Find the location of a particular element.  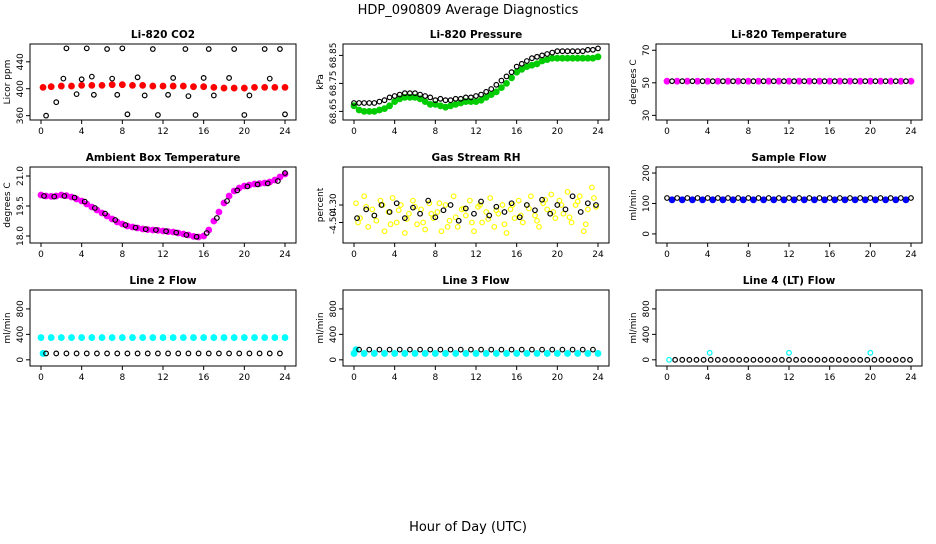

x-tick-label: 4 is located at coordinates (82, 378).